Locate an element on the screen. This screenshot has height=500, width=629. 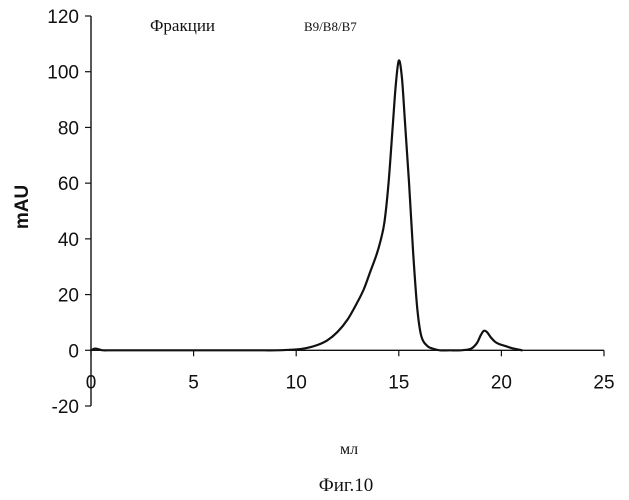
x-axis-label: мл is located at coordinates (349, 449).